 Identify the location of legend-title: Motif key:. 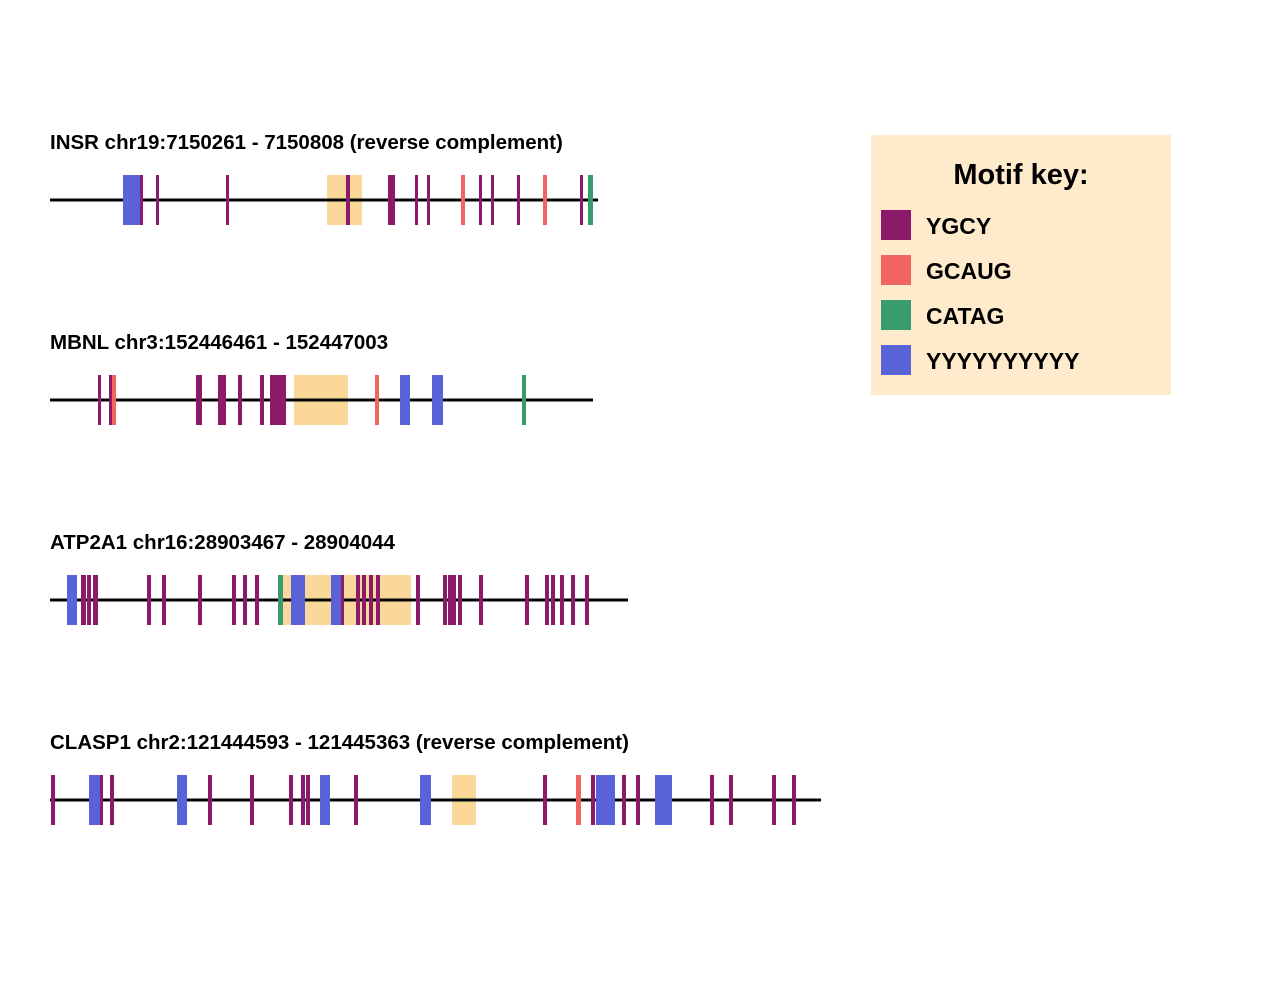
(1020, 175).